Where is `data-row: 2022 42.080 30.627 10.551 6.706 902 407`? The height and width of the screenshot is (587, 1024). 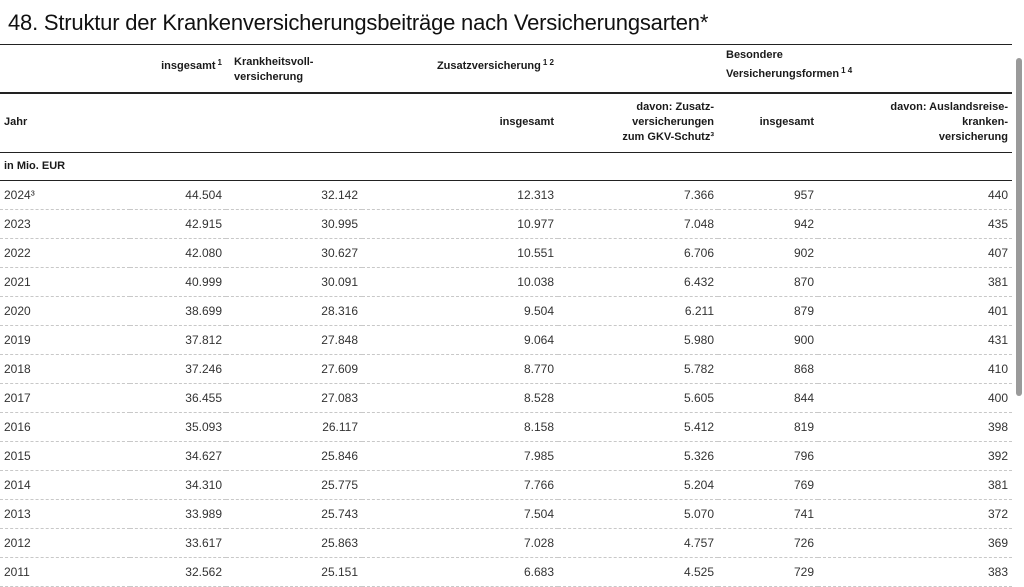 data-row: 2022 42.080 30.627 10.551 6.706 902 407 is located at coordinates (506, 253).